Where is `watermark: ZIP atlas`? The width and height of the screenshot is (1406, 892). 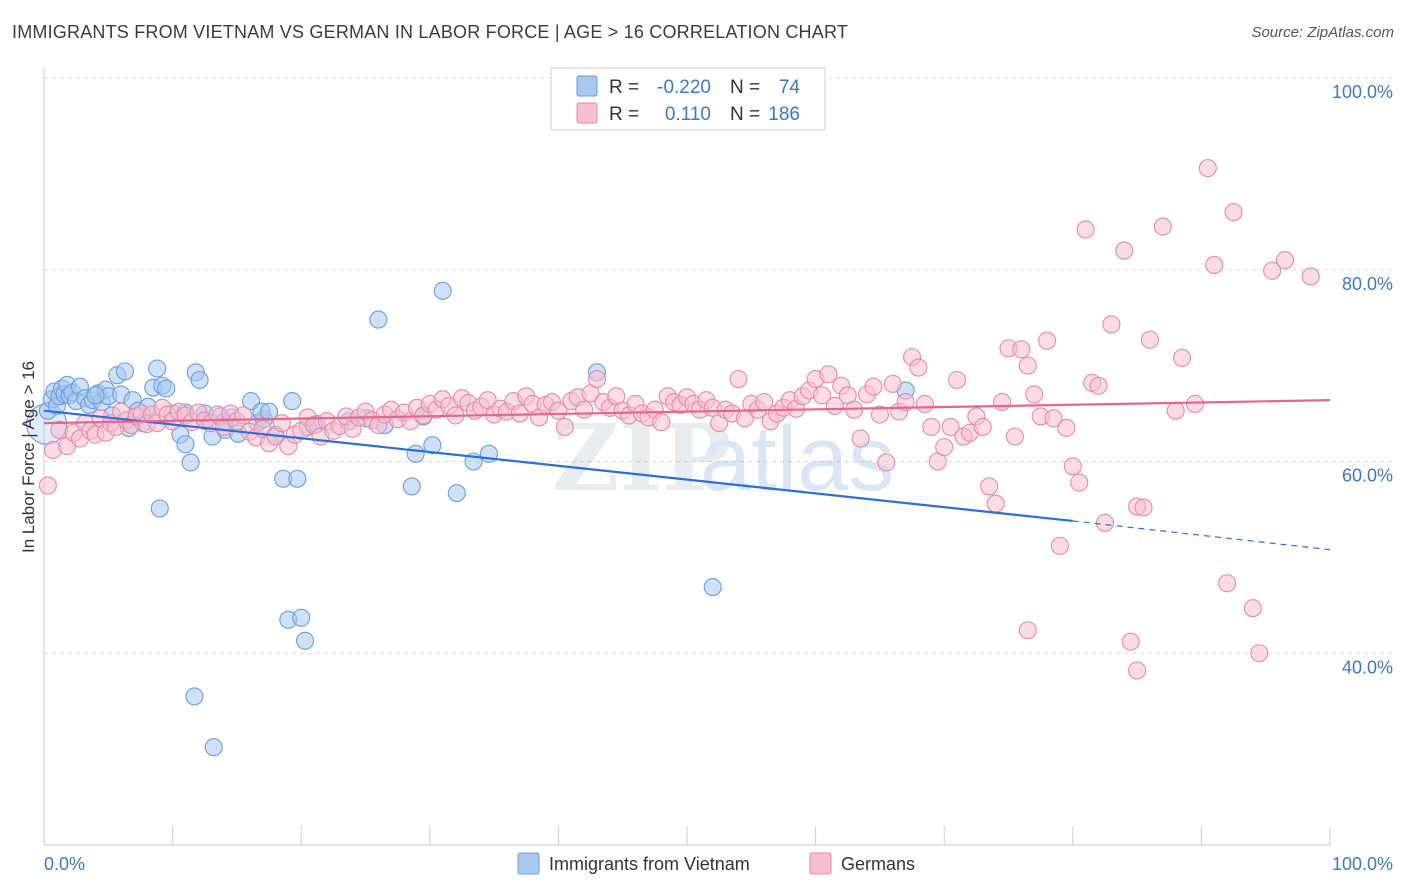
watermark: ZIP atlas is located at coordinates (723, 458).